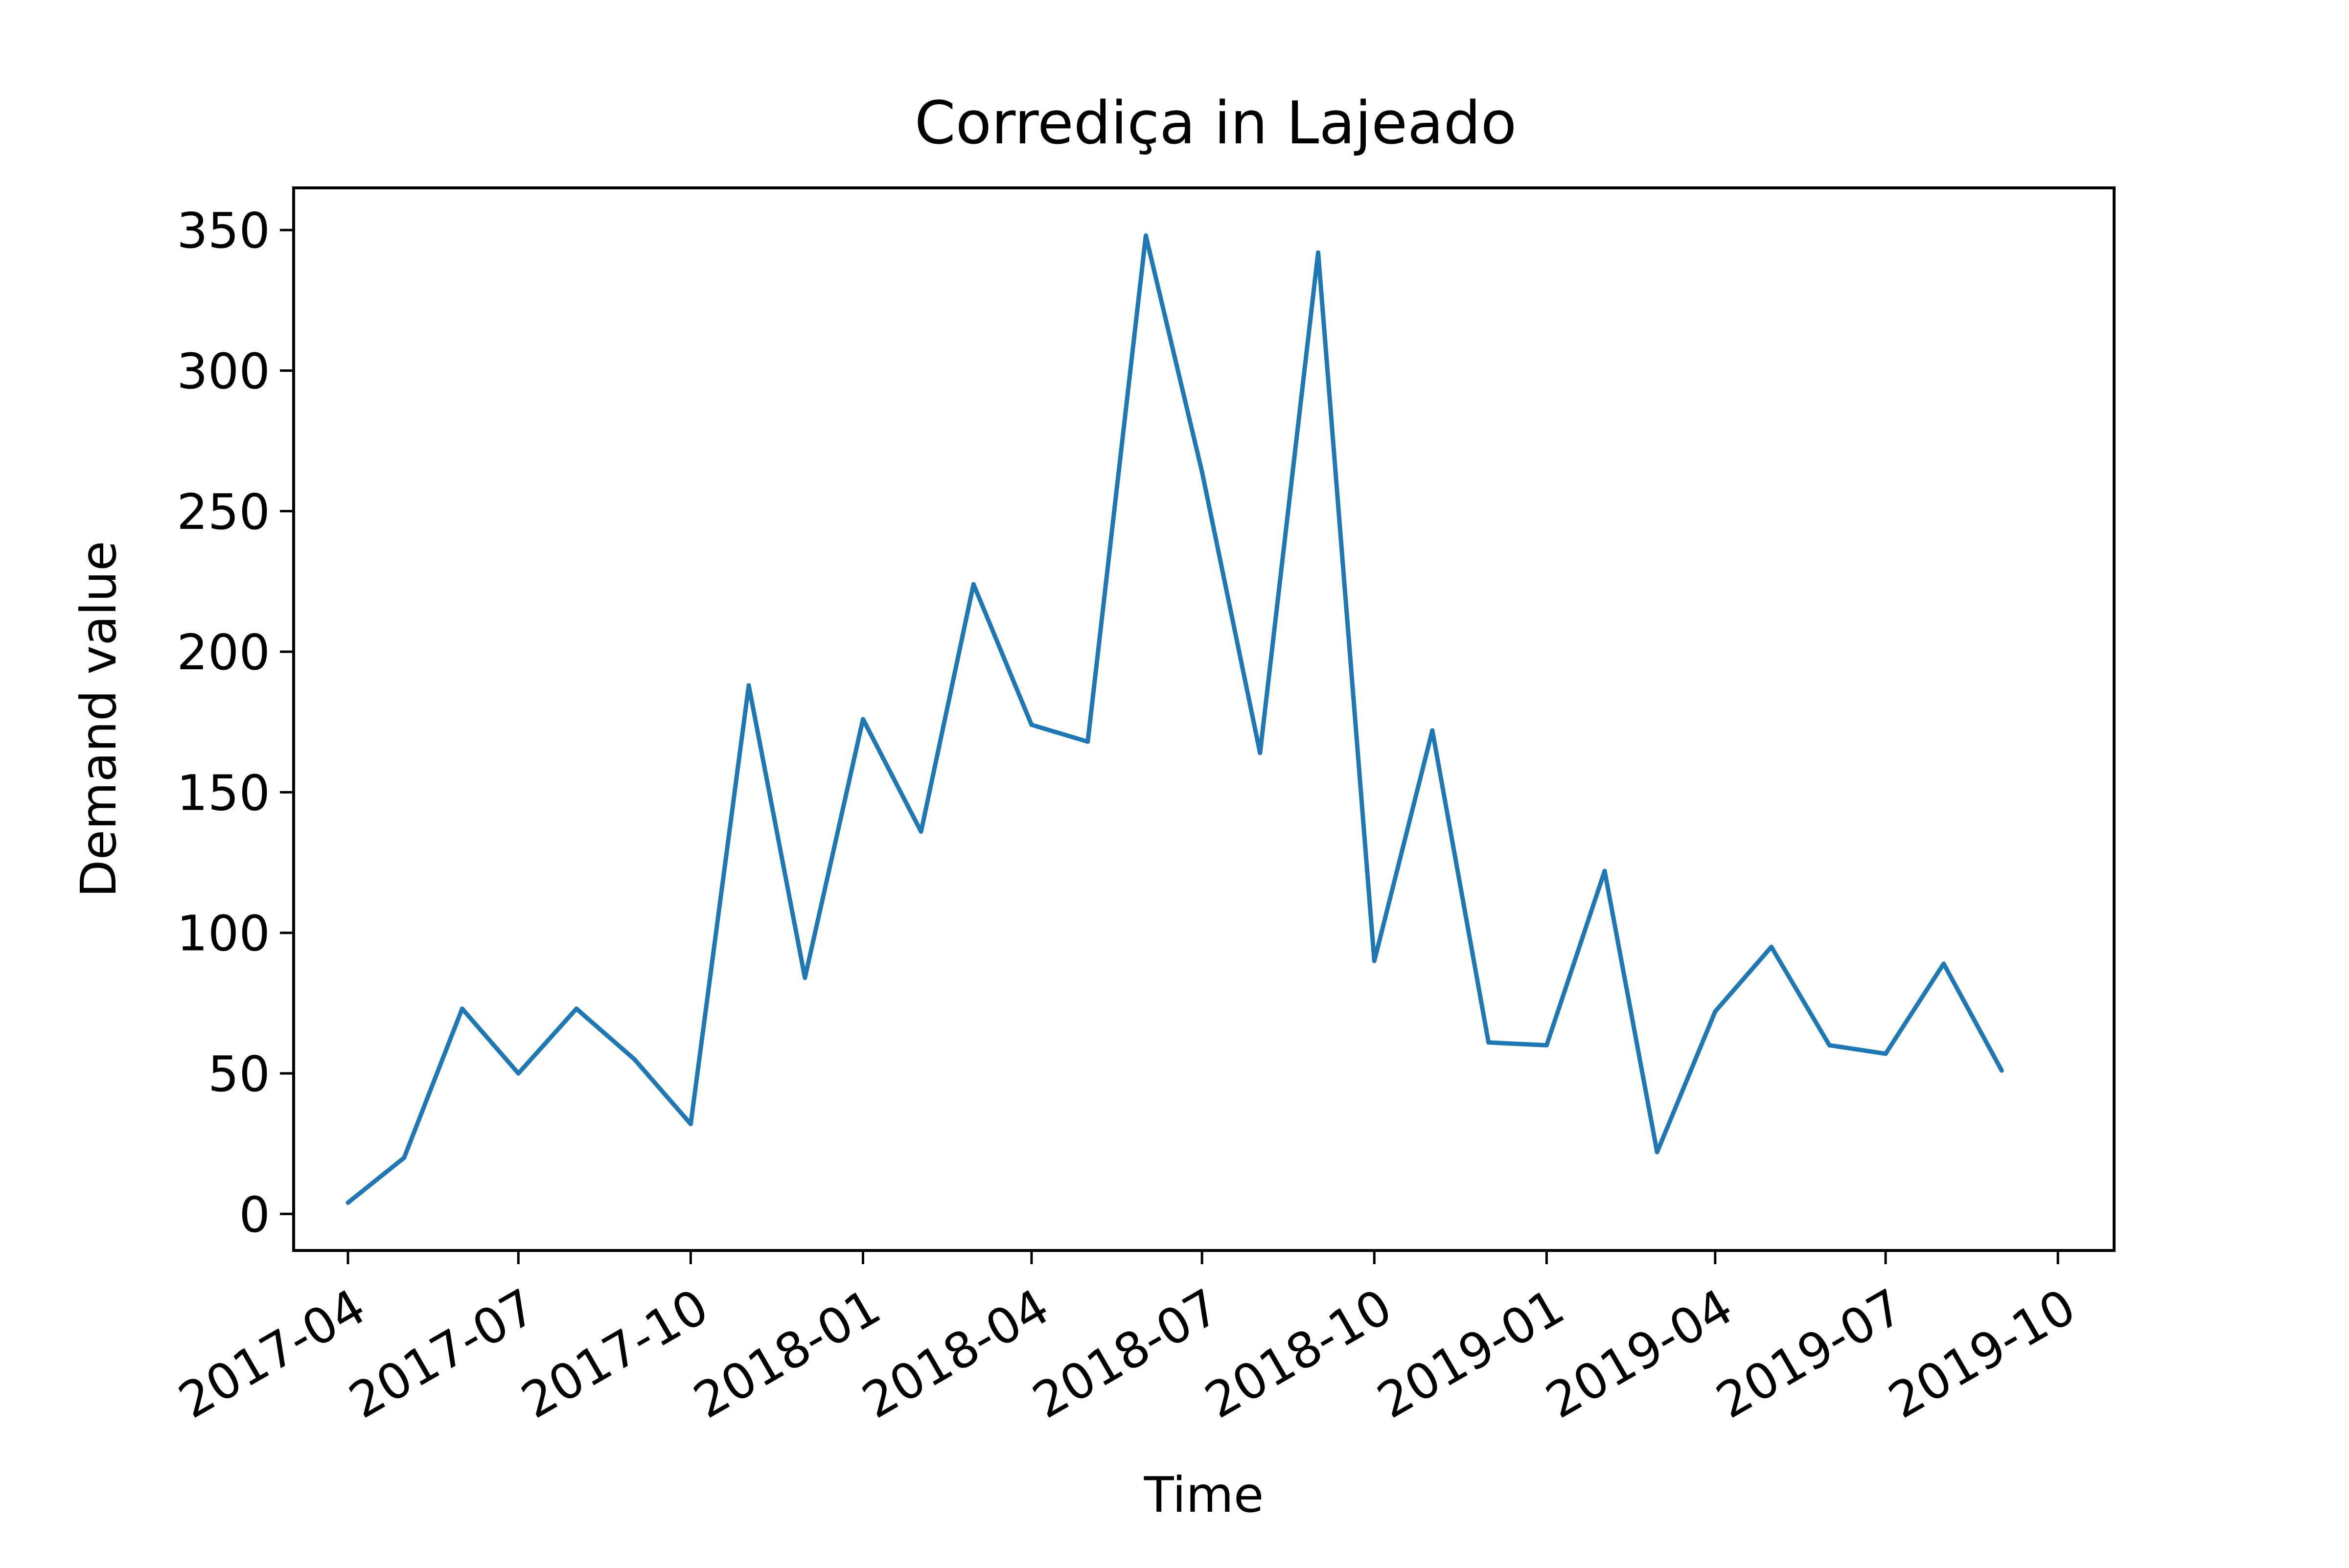 This screenshot has width=2349, height=1568. What do you see at coordinates (239, 1074) in the screenshot?
I see `y-tick-label: 50` at bounding box center [239, 1074].